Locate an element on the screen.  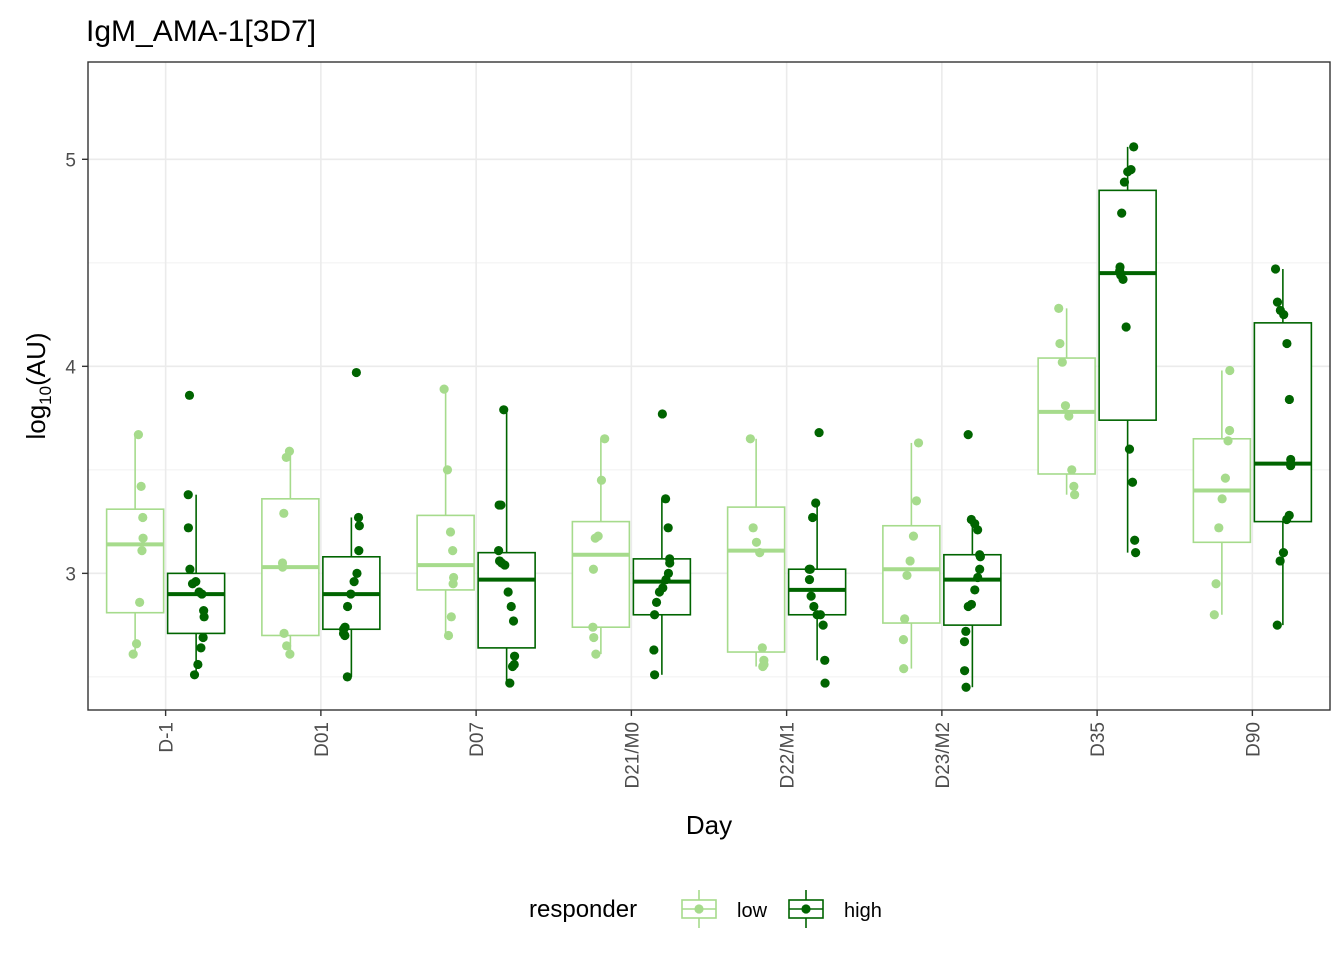
legend-key-high is located at coordinates (806, 909).